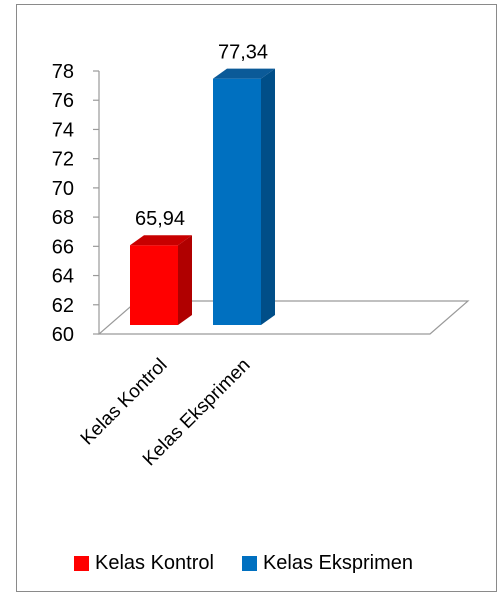  What do you see at coordinates (81, 563) in the screenshot?
I see `legend-swatch-kontrol` at bounding box center [81, 563].